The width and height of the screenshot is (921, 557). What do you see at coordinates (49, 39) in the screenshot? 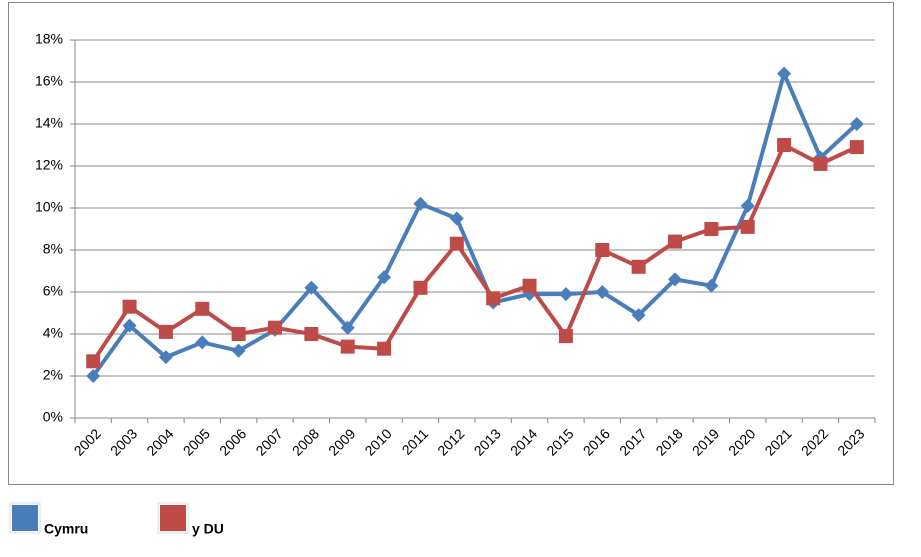
I see `y-tick-label: 18%` at bounding box center [49, 39].